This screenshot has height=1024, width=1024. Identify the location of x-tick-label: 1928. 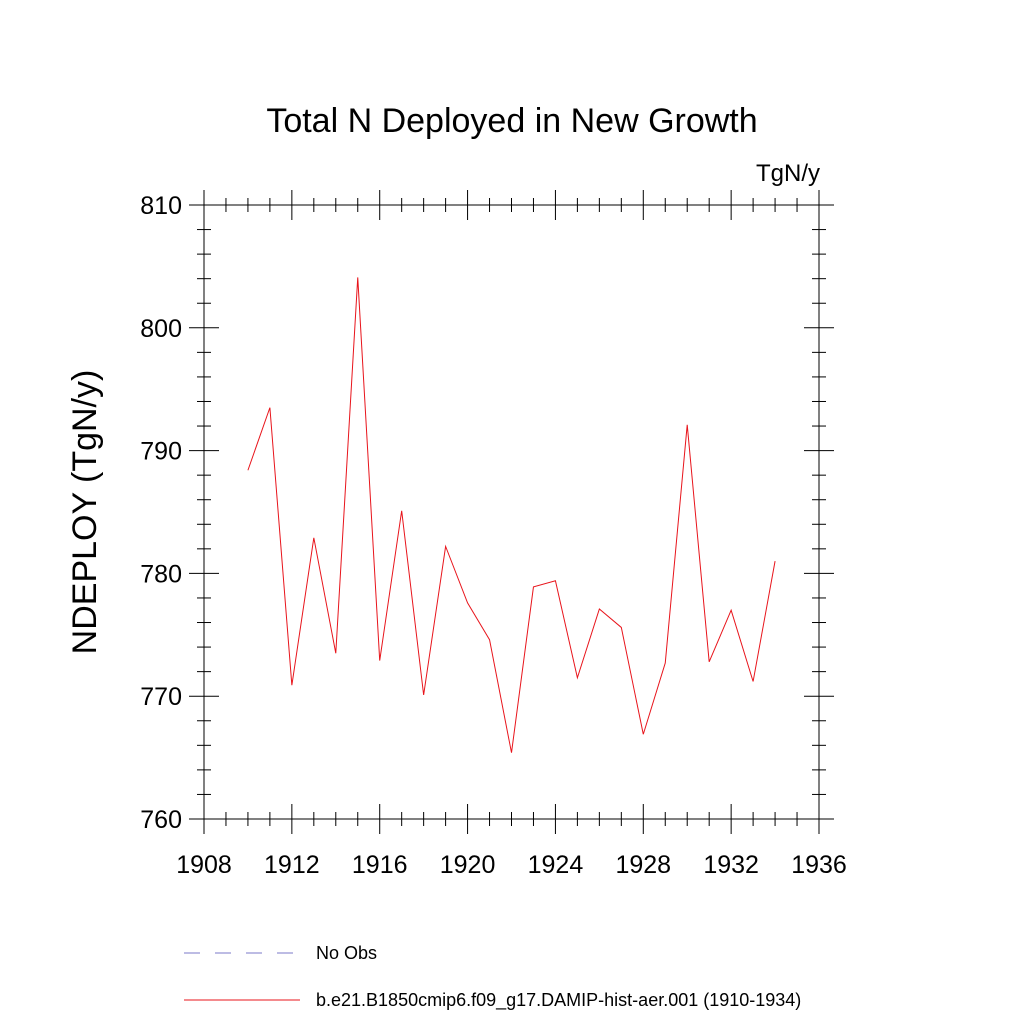
(643, 865).